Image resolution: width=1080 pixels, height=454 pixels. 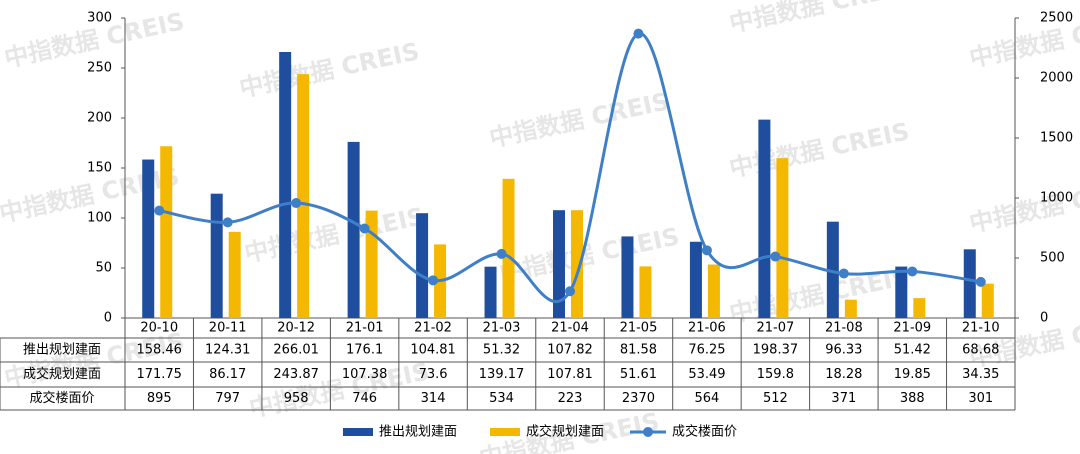 I want to click on table-cell: 51.42, so click(x=912, y=350).